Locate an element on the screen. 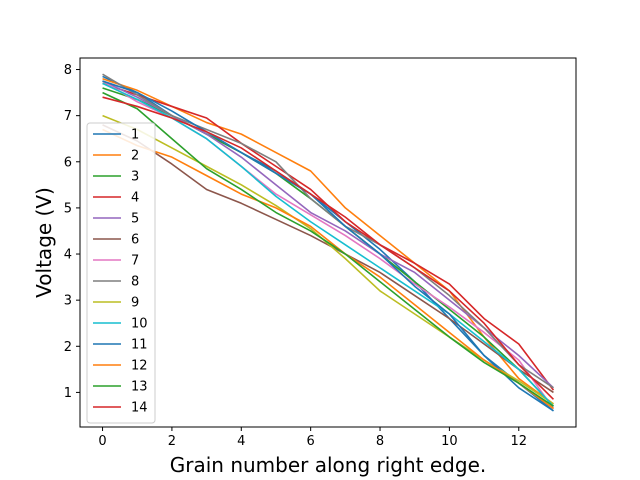  legend-label-8: 8 is located at coordinates (135, 282).